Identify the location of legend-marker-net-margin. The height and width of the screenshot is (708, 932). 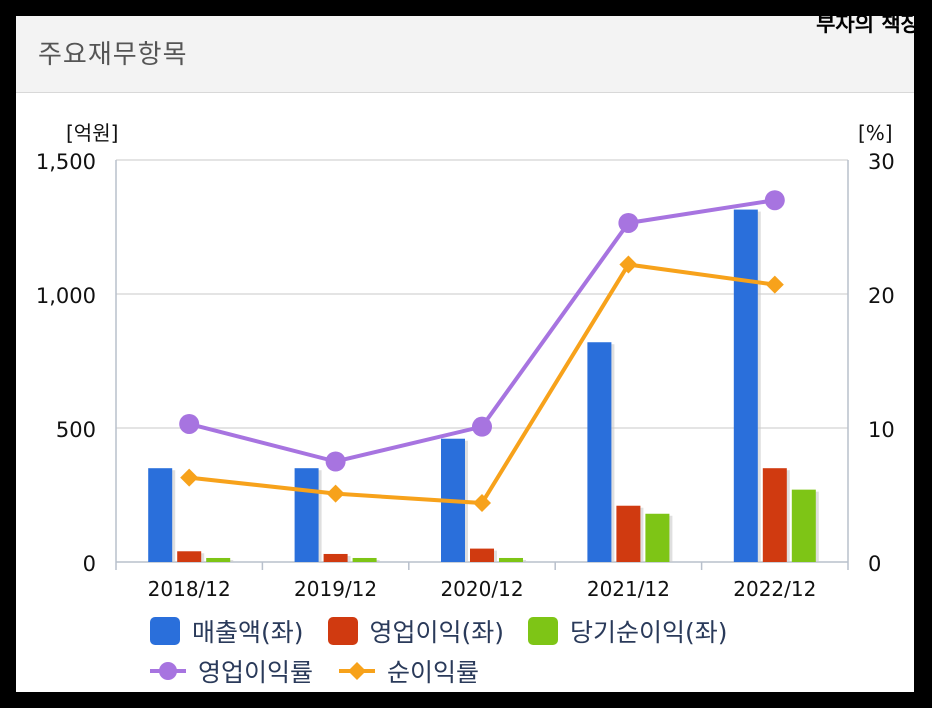
(357, 671).